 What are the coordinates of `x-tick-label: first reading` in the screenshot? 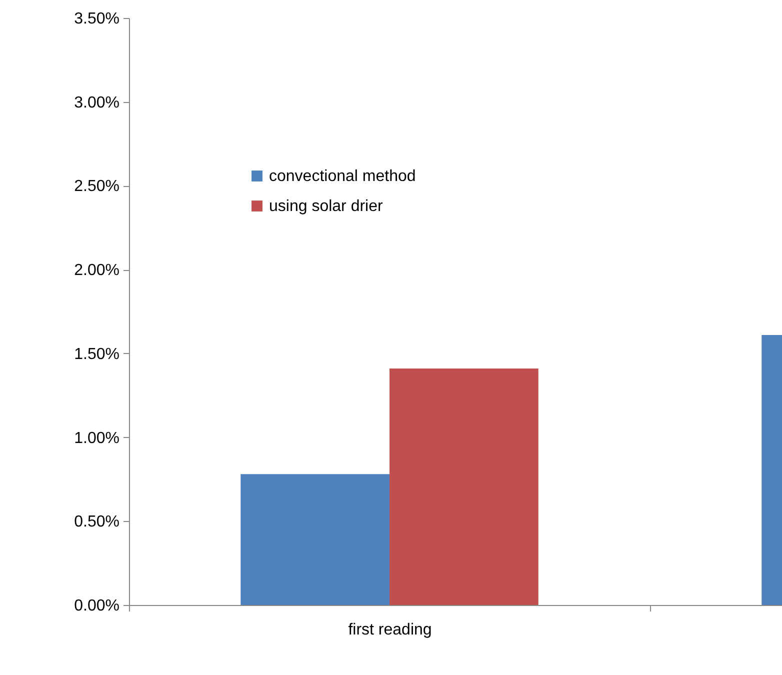 It's located at (390, 630).